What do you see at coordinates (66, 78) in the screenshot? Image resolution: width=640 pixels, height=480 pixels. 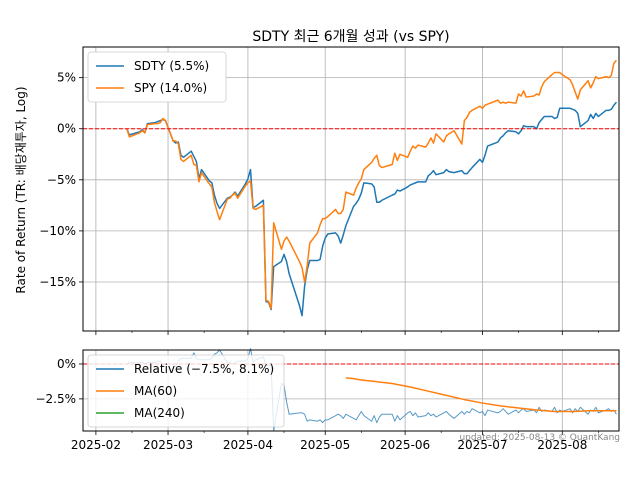 I see `y-tick-label: 5%` at bounding box center [66, 78].